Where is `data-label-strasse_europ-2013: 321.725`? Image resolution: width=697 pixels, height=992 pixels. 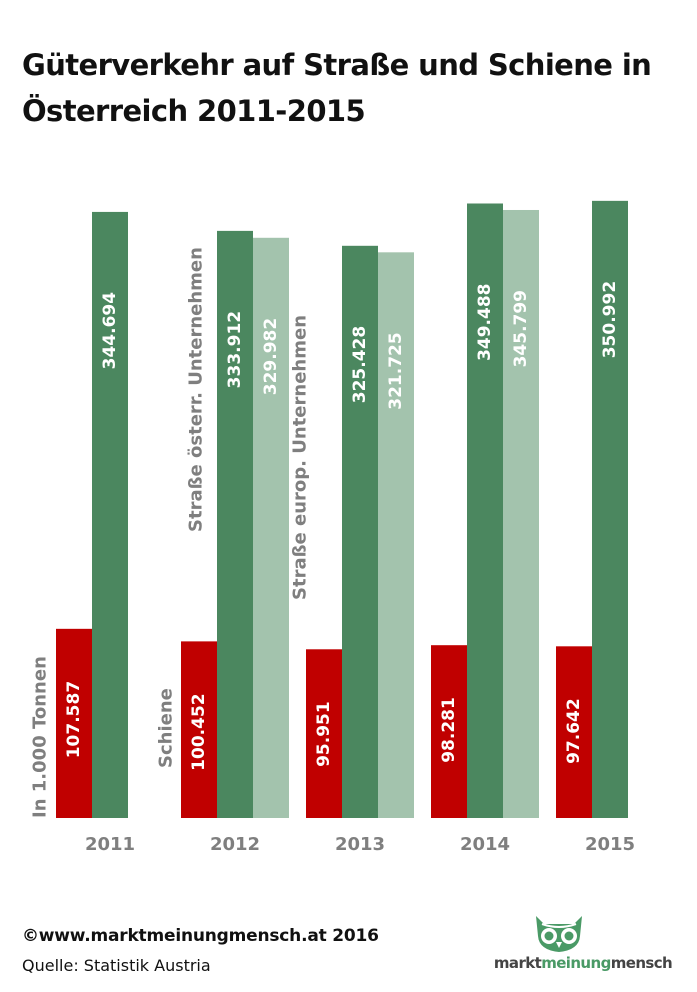 data-label-strasse_europ-2013: 321.725 is located at coordinates (396, 370).